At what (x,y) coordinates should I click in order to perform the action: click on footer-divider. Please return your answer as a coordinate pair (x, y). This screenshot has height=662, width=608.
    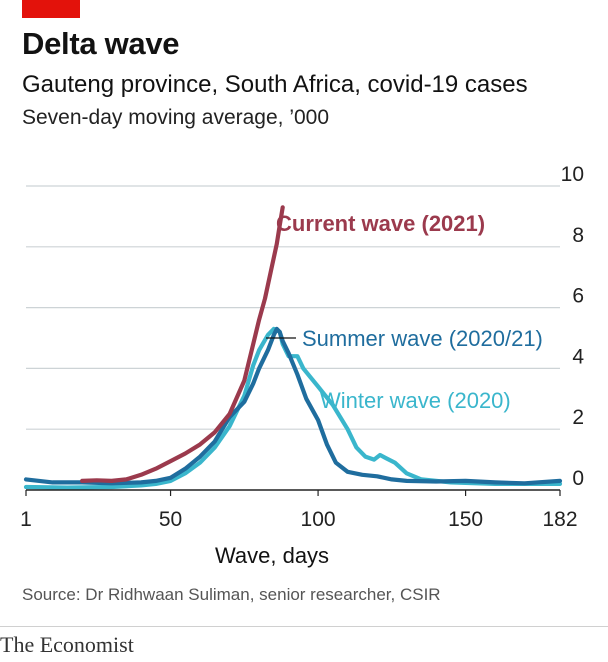
    Looking at the image, I should click on (304, 626).